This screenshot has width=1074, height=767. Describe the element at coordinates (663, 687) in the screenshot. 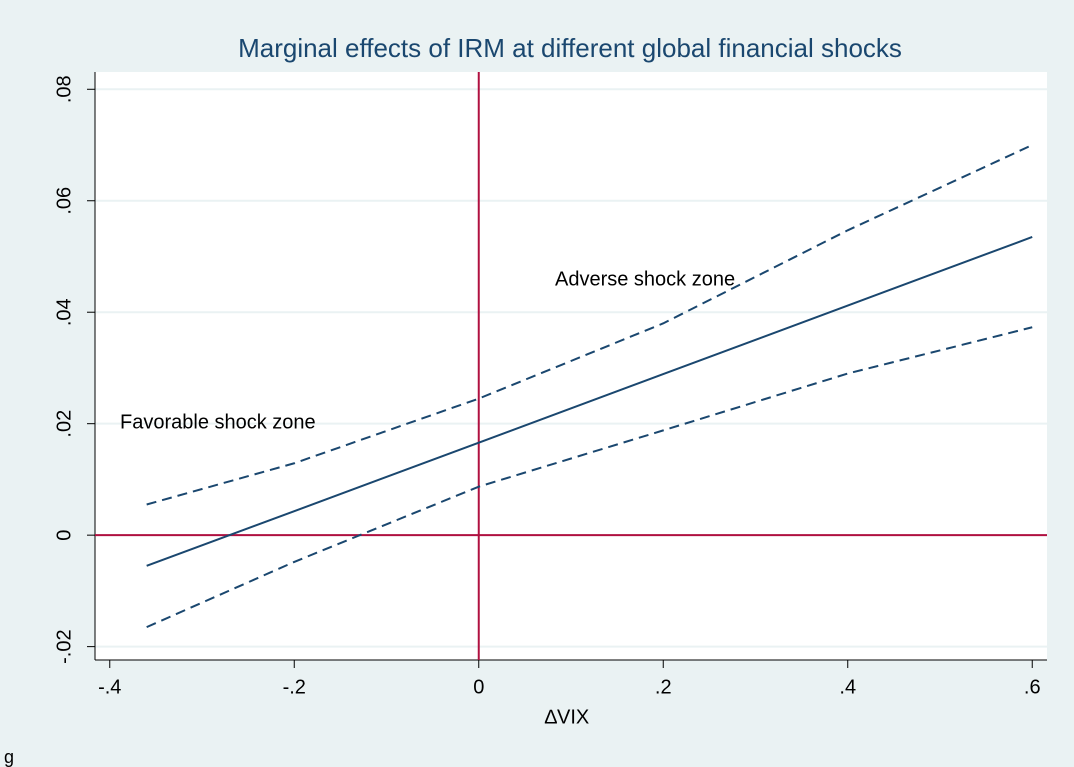

I see `x-tick-label: .2` at that location.